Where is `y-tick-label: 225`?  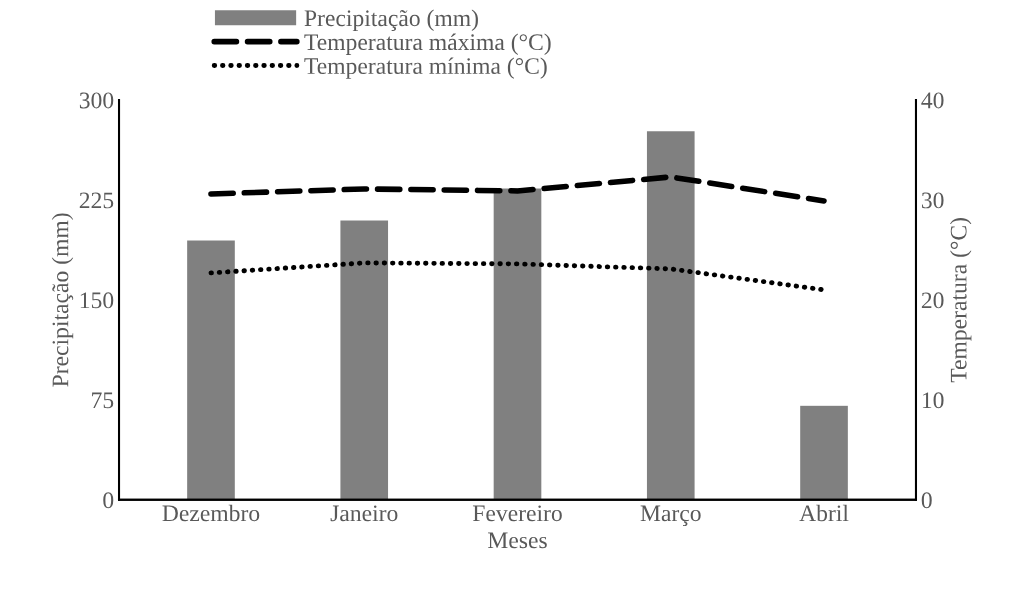
y-tick-label: 225 is located at coordinates (96, 200).